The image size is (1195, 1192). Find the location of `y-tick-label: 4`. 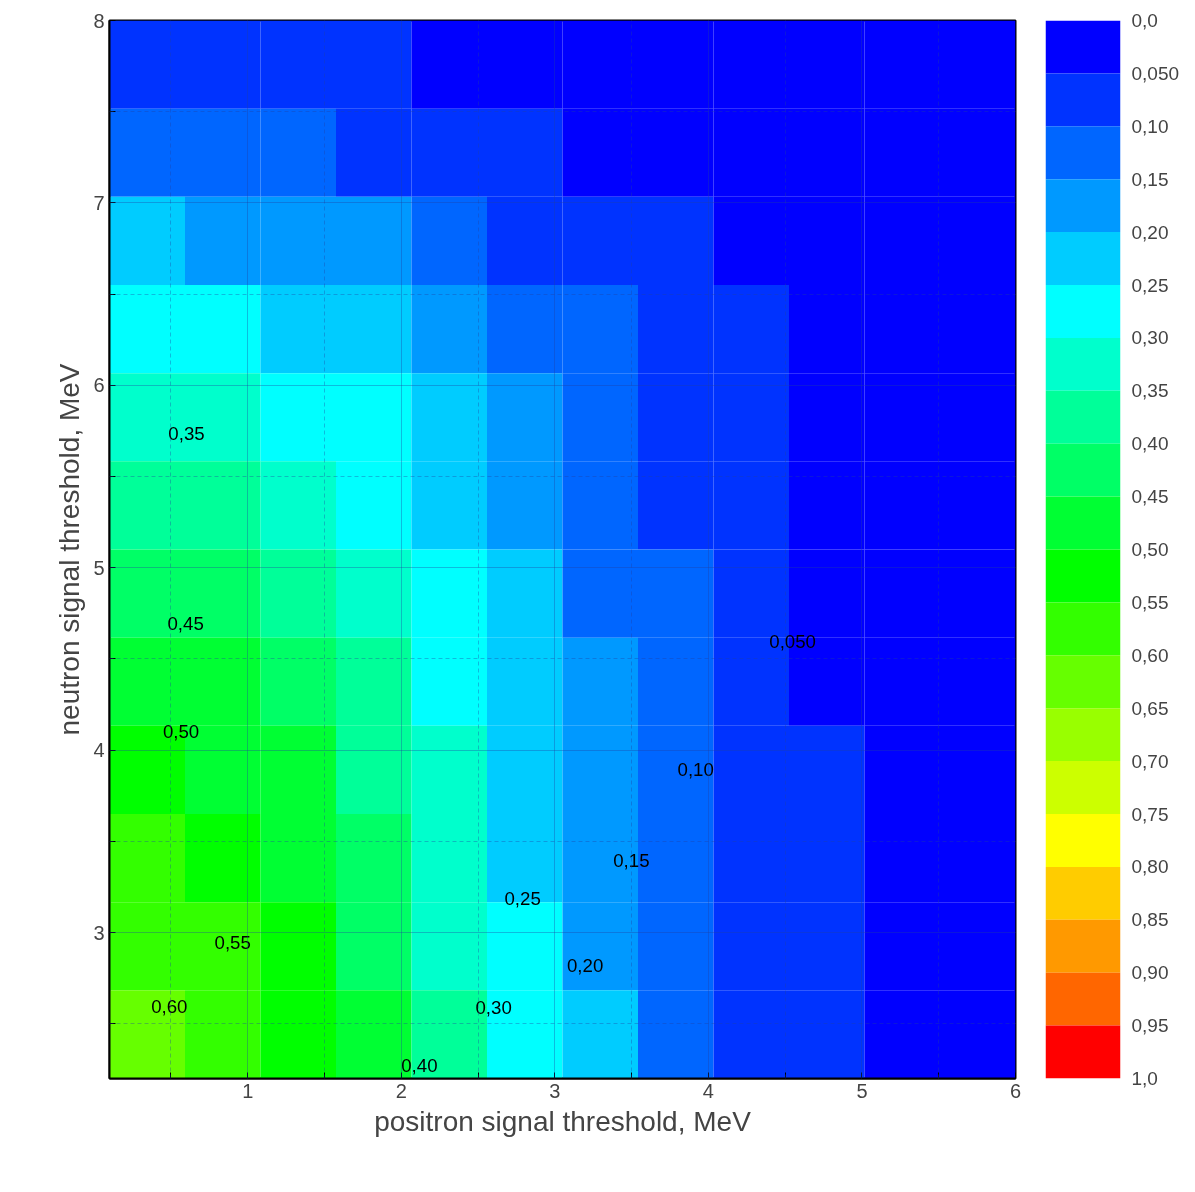

y-tick-label: 4 is located at coordinates (99, 750).